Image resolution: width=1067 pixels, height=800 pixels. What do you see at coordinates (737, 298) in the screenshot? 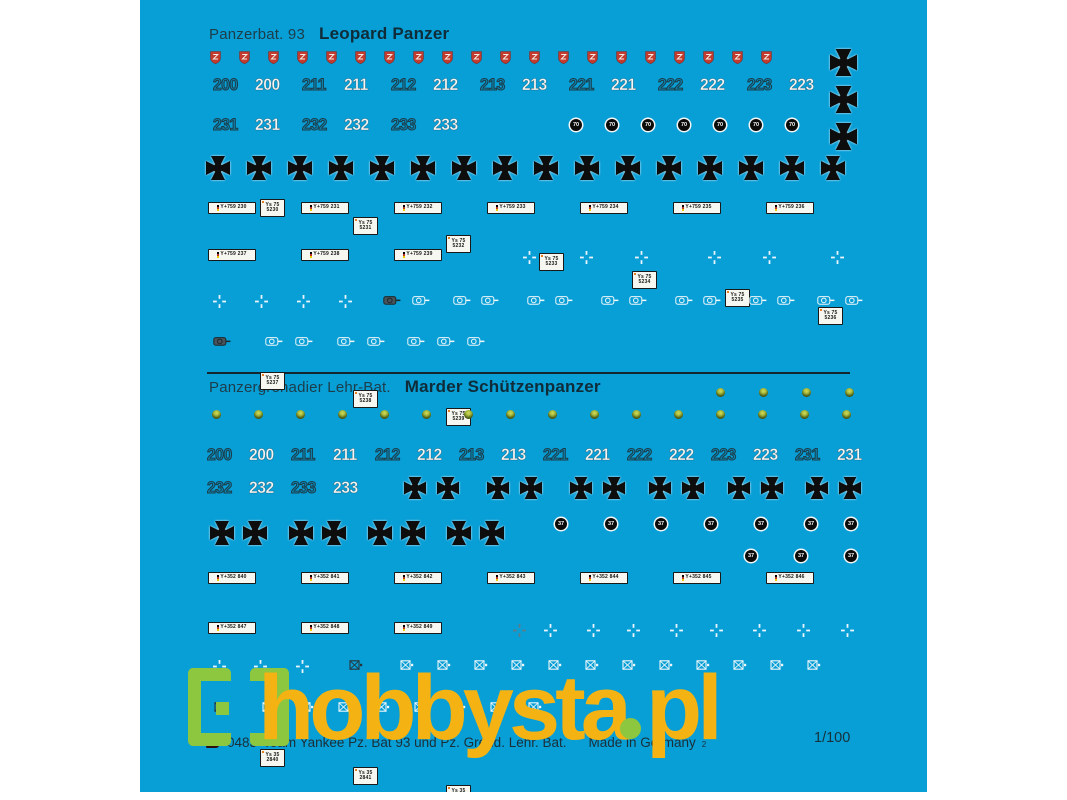
I see `license-plate-small-decal: Ys 75 5235` at bounding box center [737, 298].